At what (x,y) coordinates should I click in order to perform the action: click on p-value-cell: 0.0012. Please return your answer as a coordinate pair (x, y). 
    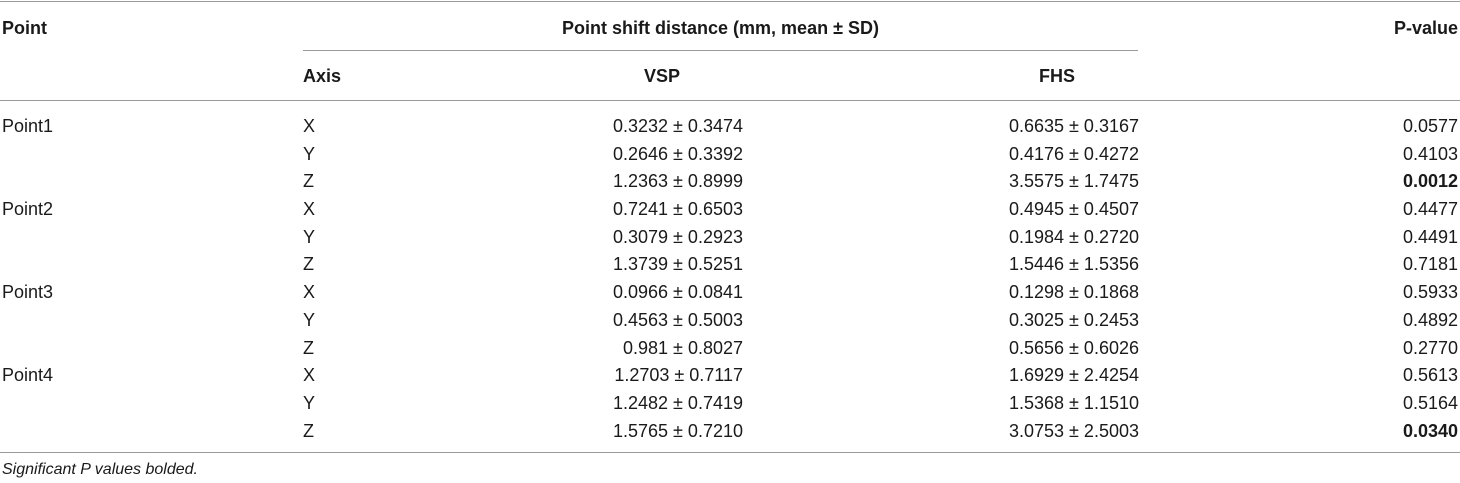
    Looking at the image, I should click on (1430, 181).